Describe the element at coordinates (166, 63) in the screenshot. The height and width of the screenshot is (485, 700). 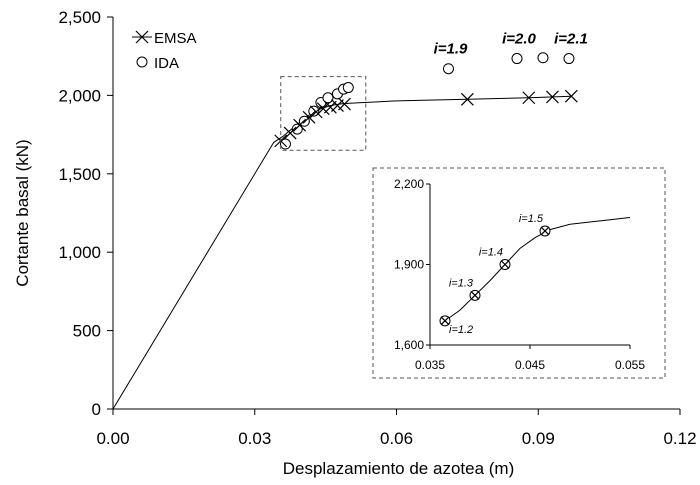
I see `legend-ida-label: IDA` at that location.